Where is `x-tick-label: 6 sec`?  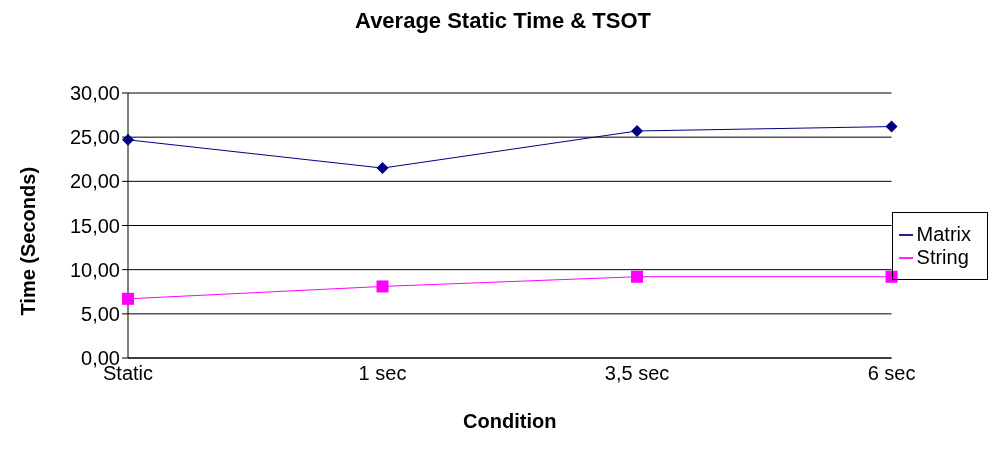 x-tick-label: 6 sec is located at coordinates (891, 373).